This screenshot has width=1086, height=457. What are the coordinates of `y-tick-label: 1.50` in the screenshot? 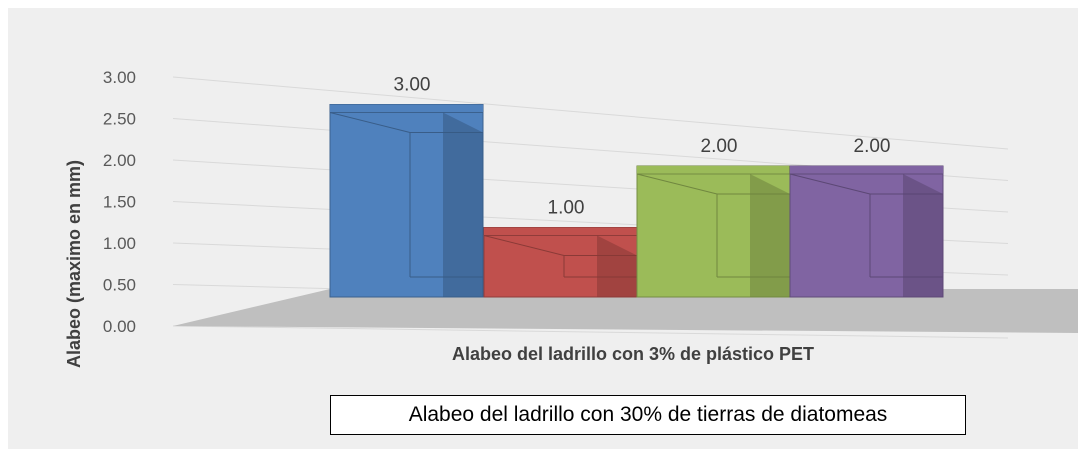 It's located at (119, 202).